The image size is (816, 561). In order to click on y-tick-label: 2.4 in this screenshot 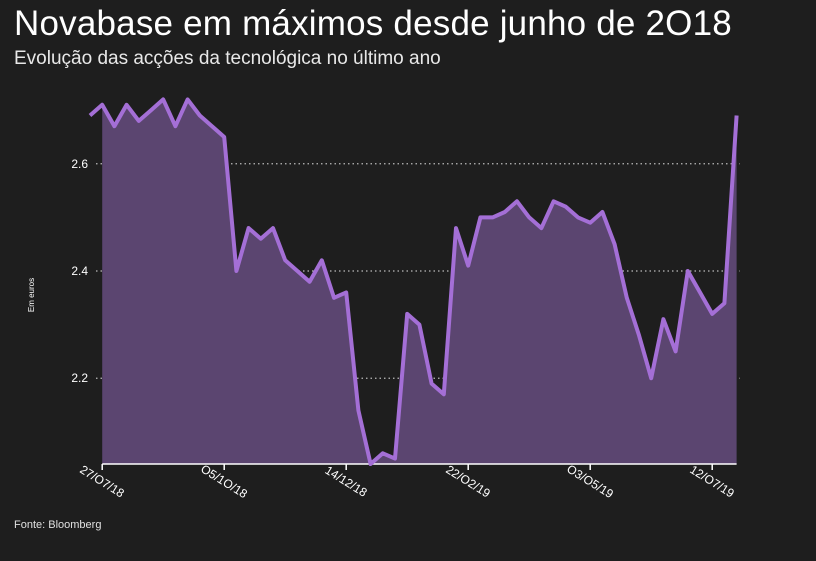, I will do `click(79, 271)`.